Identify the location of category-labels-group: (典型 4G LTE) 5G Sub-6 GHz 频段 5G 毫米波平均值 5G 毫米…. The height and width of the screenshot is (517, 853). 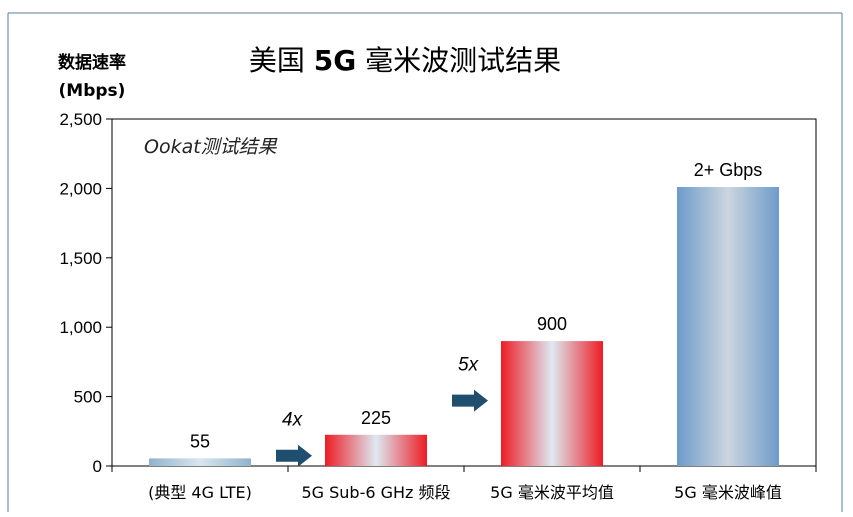
(465, 492).